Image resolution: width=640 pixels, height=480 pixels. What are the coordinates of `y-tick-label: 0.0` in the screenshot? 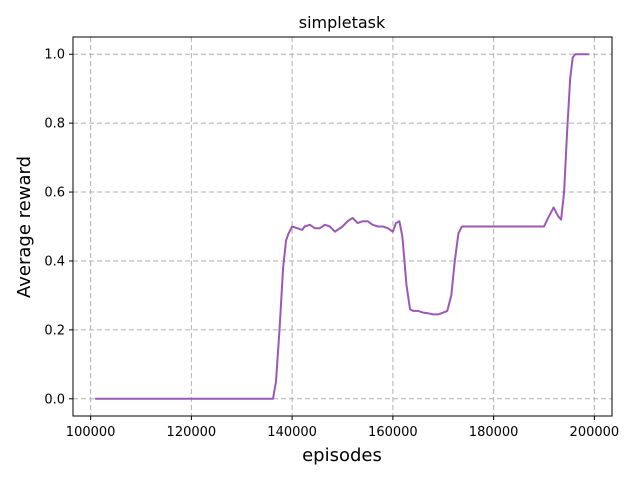 It's located at (54, 399).